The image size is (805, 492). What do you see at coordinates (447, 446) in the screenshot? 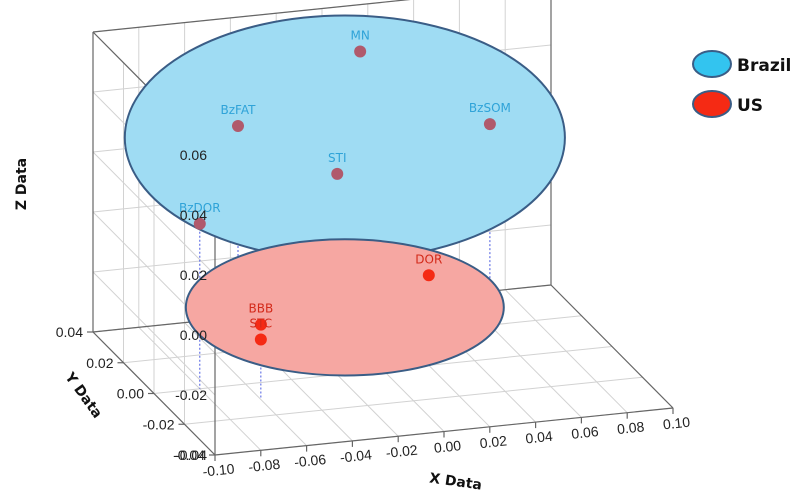
I see `x-tick-label: 0.00` at bounding box center [447, 446].